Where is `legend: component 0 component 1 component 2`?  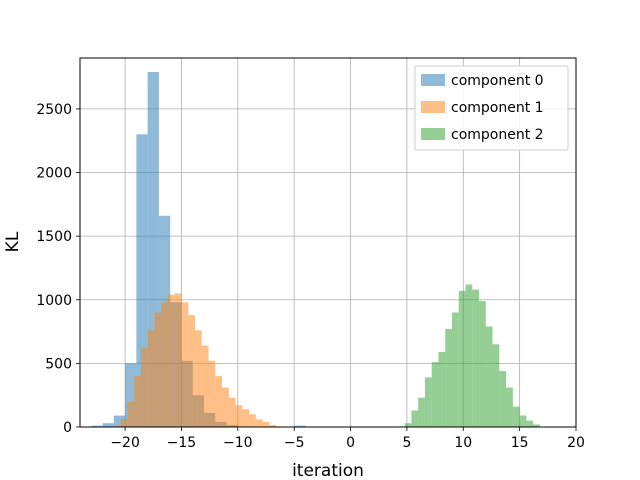 legend: component 0 component 1 component 2 is located at coordinates (491, 108).